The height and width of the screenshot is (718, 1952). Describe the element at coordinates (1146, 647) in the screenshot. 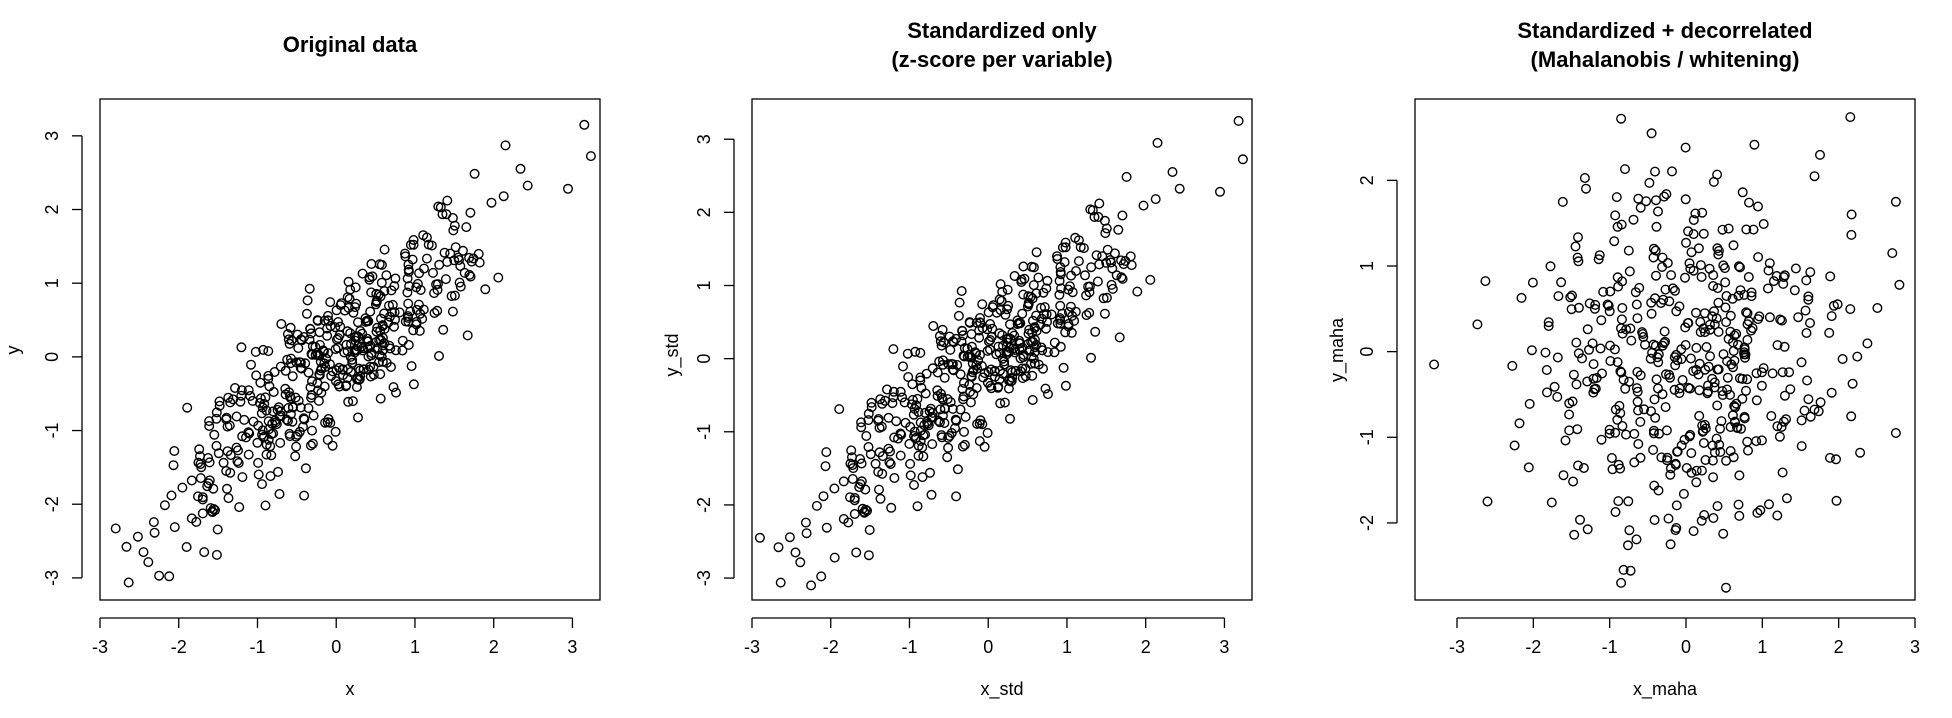

I see `x-tick-label: 2` at that location.